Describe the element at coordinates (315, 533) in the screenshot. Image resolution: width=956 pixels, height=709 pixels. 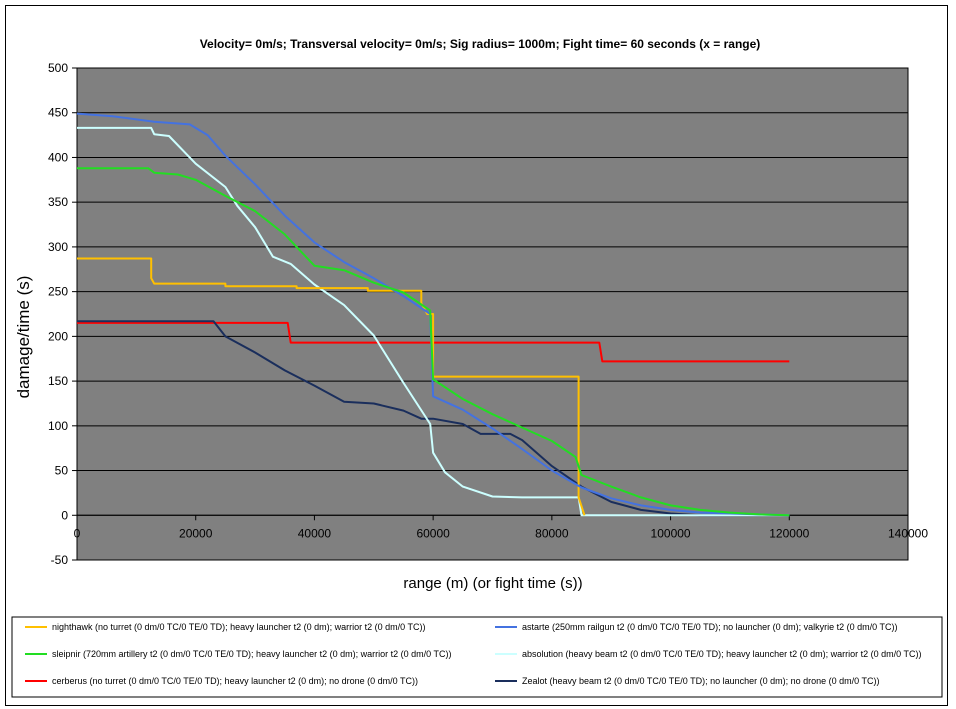
I see `x-tick-label: 40000` at that location.